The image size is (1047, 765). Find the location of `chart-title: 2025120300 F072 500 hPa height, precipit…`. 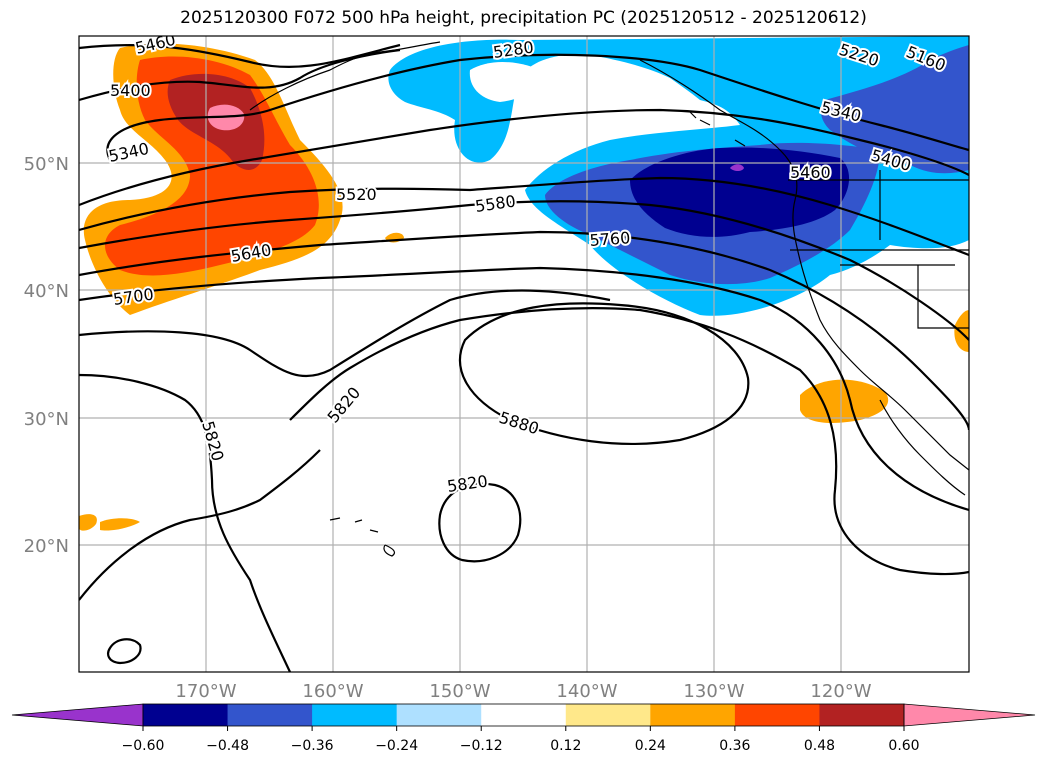

chart-title: 2025120300 F072 500 hPa height, precipit… is located at coordinates (523, 18).